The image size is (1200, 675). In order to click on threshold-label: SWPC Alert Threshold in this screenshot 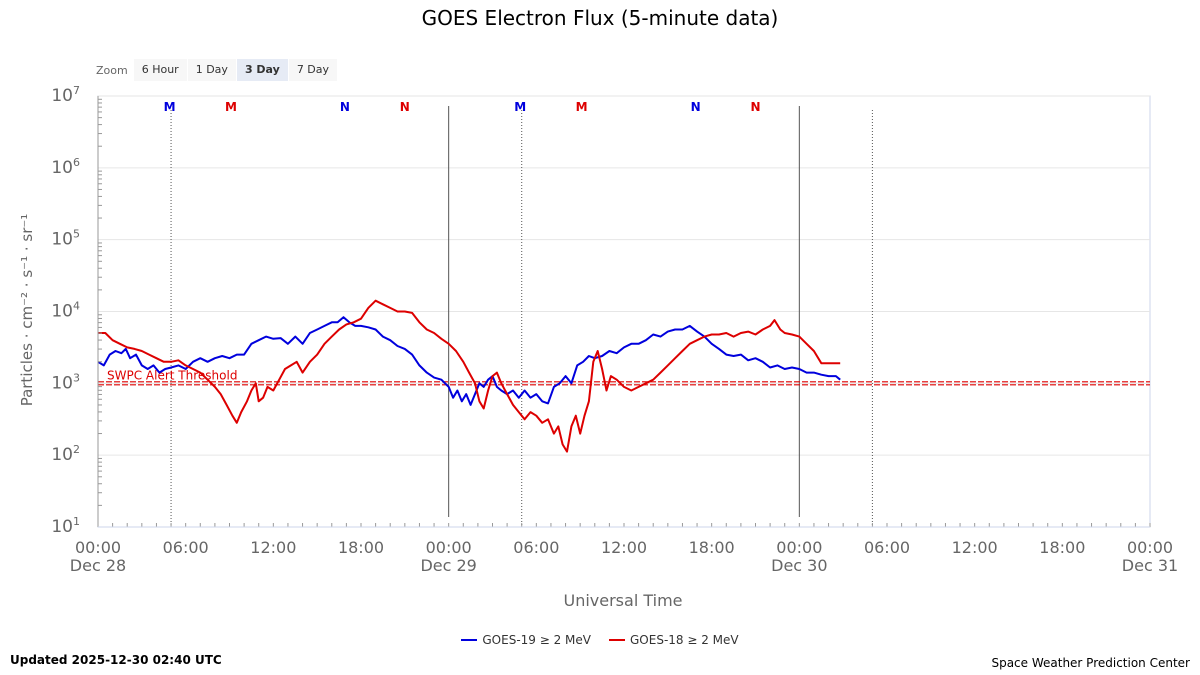, I will do `click(172, 375)`.